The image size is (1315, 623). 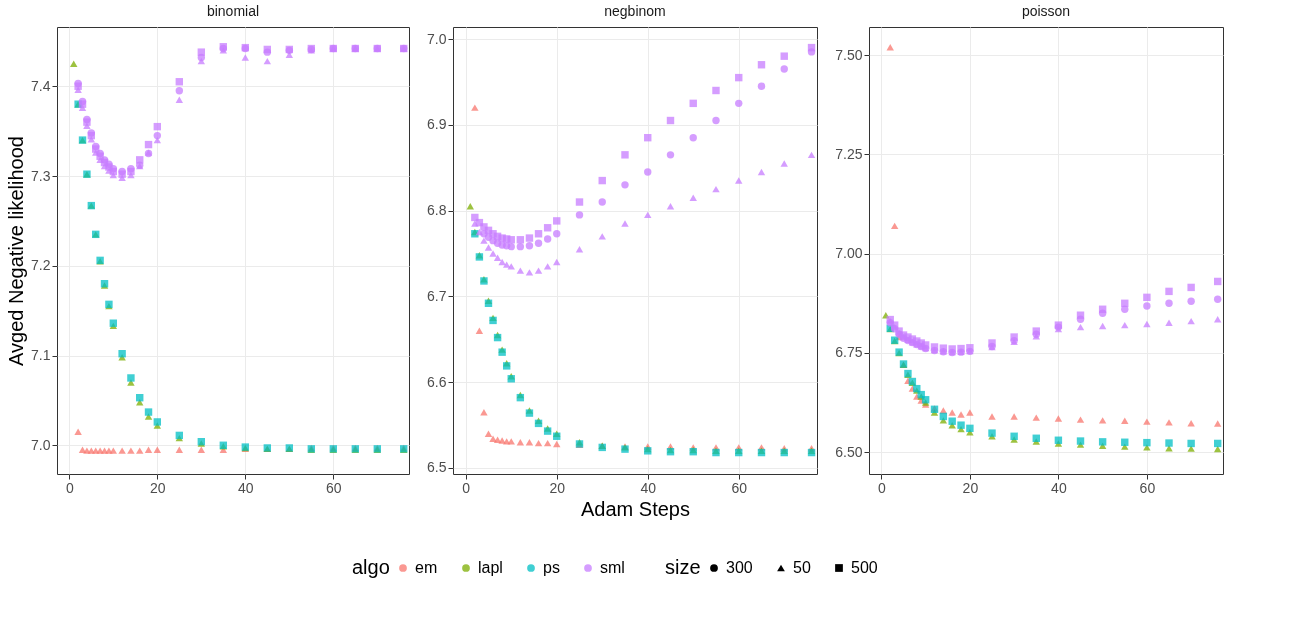 I want to click on legend-label: lapl, so click(x=490, y=567).